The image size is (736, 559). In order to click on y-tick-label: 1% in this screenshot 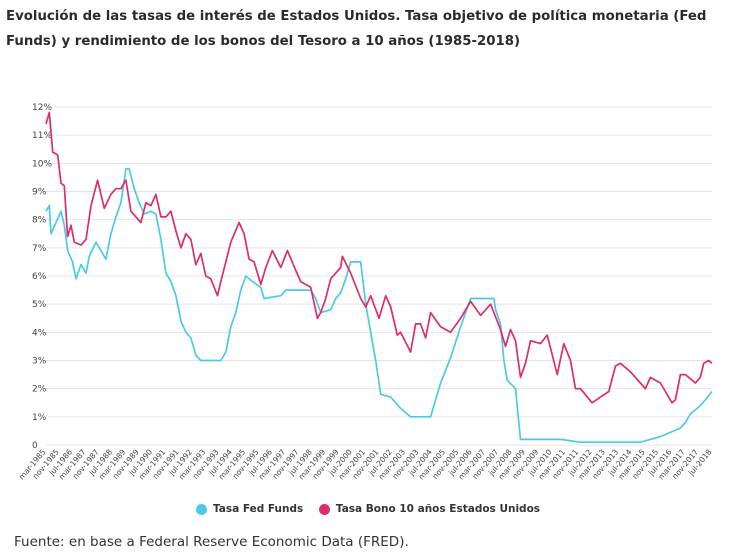, I will do `click(39, 418)`.